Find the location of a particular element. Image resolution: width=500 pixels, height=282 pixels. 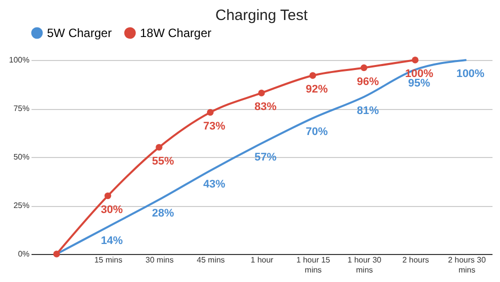

data-label: 81% is located at coordinates (368, 110).